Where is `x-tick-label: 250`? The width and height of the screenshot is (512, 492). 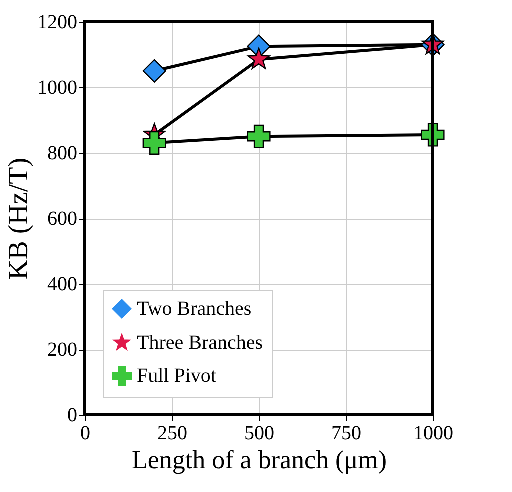 x-tick-label: 250 is located at coordinates (173, 433).